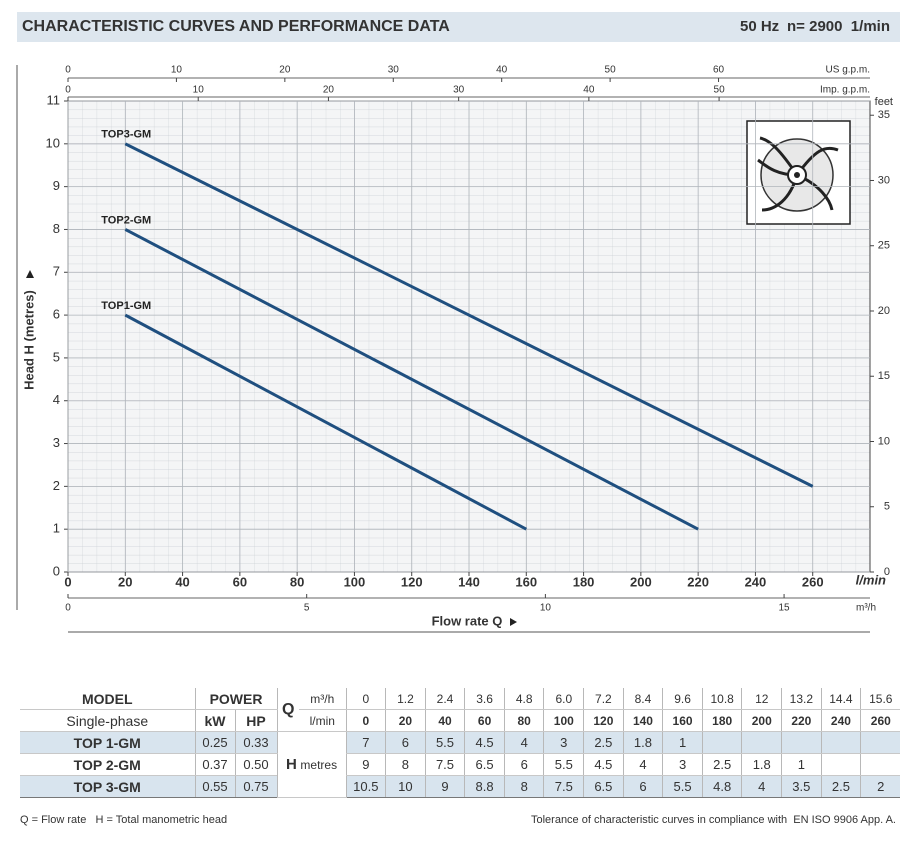 The image size is (914, 847). Describe the element at coordinates (56, 528) in the screenshot. I see `y-tick-label: 1` at that location.